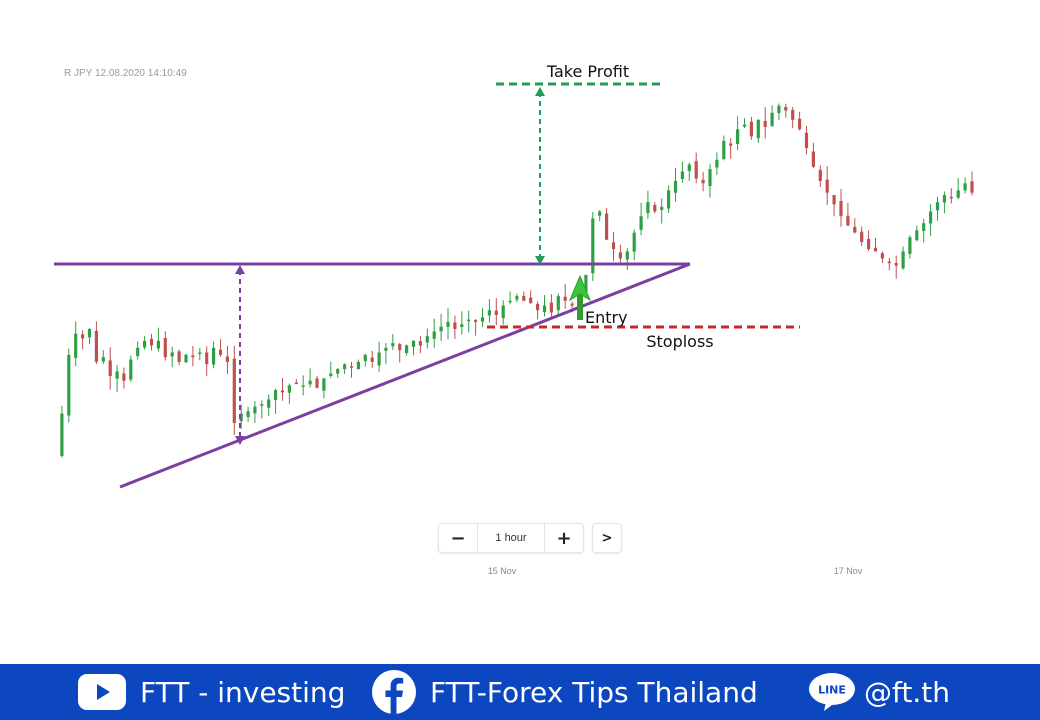  What do you see at coordinates (607, 538) in the screenshot?
I see `scroll-next-button: >` at bounding box center [607, 538].